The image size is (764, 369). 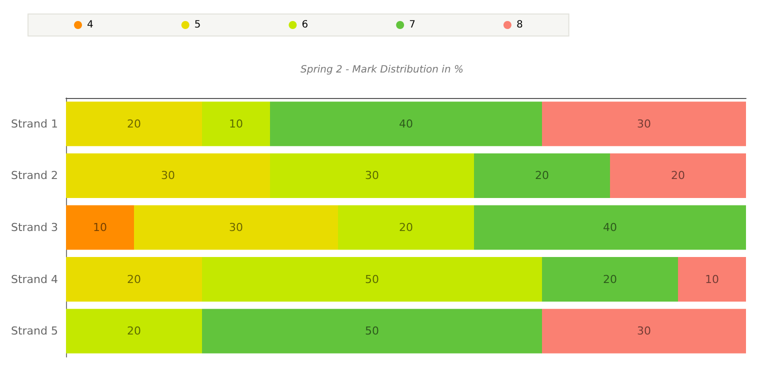 What do you see at coordinates (34, 175) in the screenshot?
I see `y-tick-label: Strand 2` at bounding box center [34, 175].